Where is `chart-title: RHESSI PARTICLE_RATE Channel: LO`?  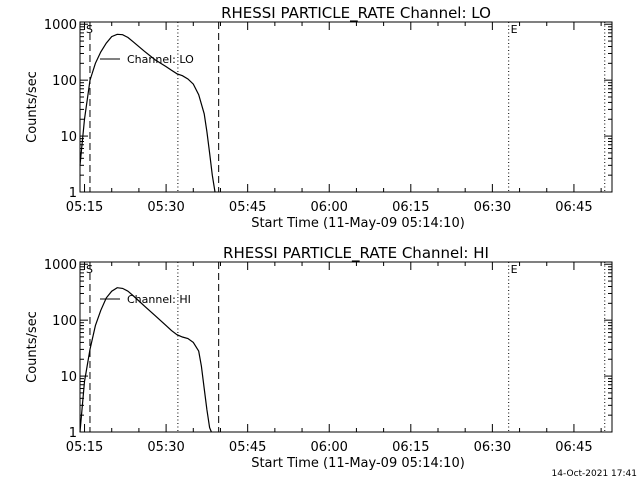
chart-title: RHESSI PARTICLE_RATE Channel: LO is located at coordinates (356, 13).